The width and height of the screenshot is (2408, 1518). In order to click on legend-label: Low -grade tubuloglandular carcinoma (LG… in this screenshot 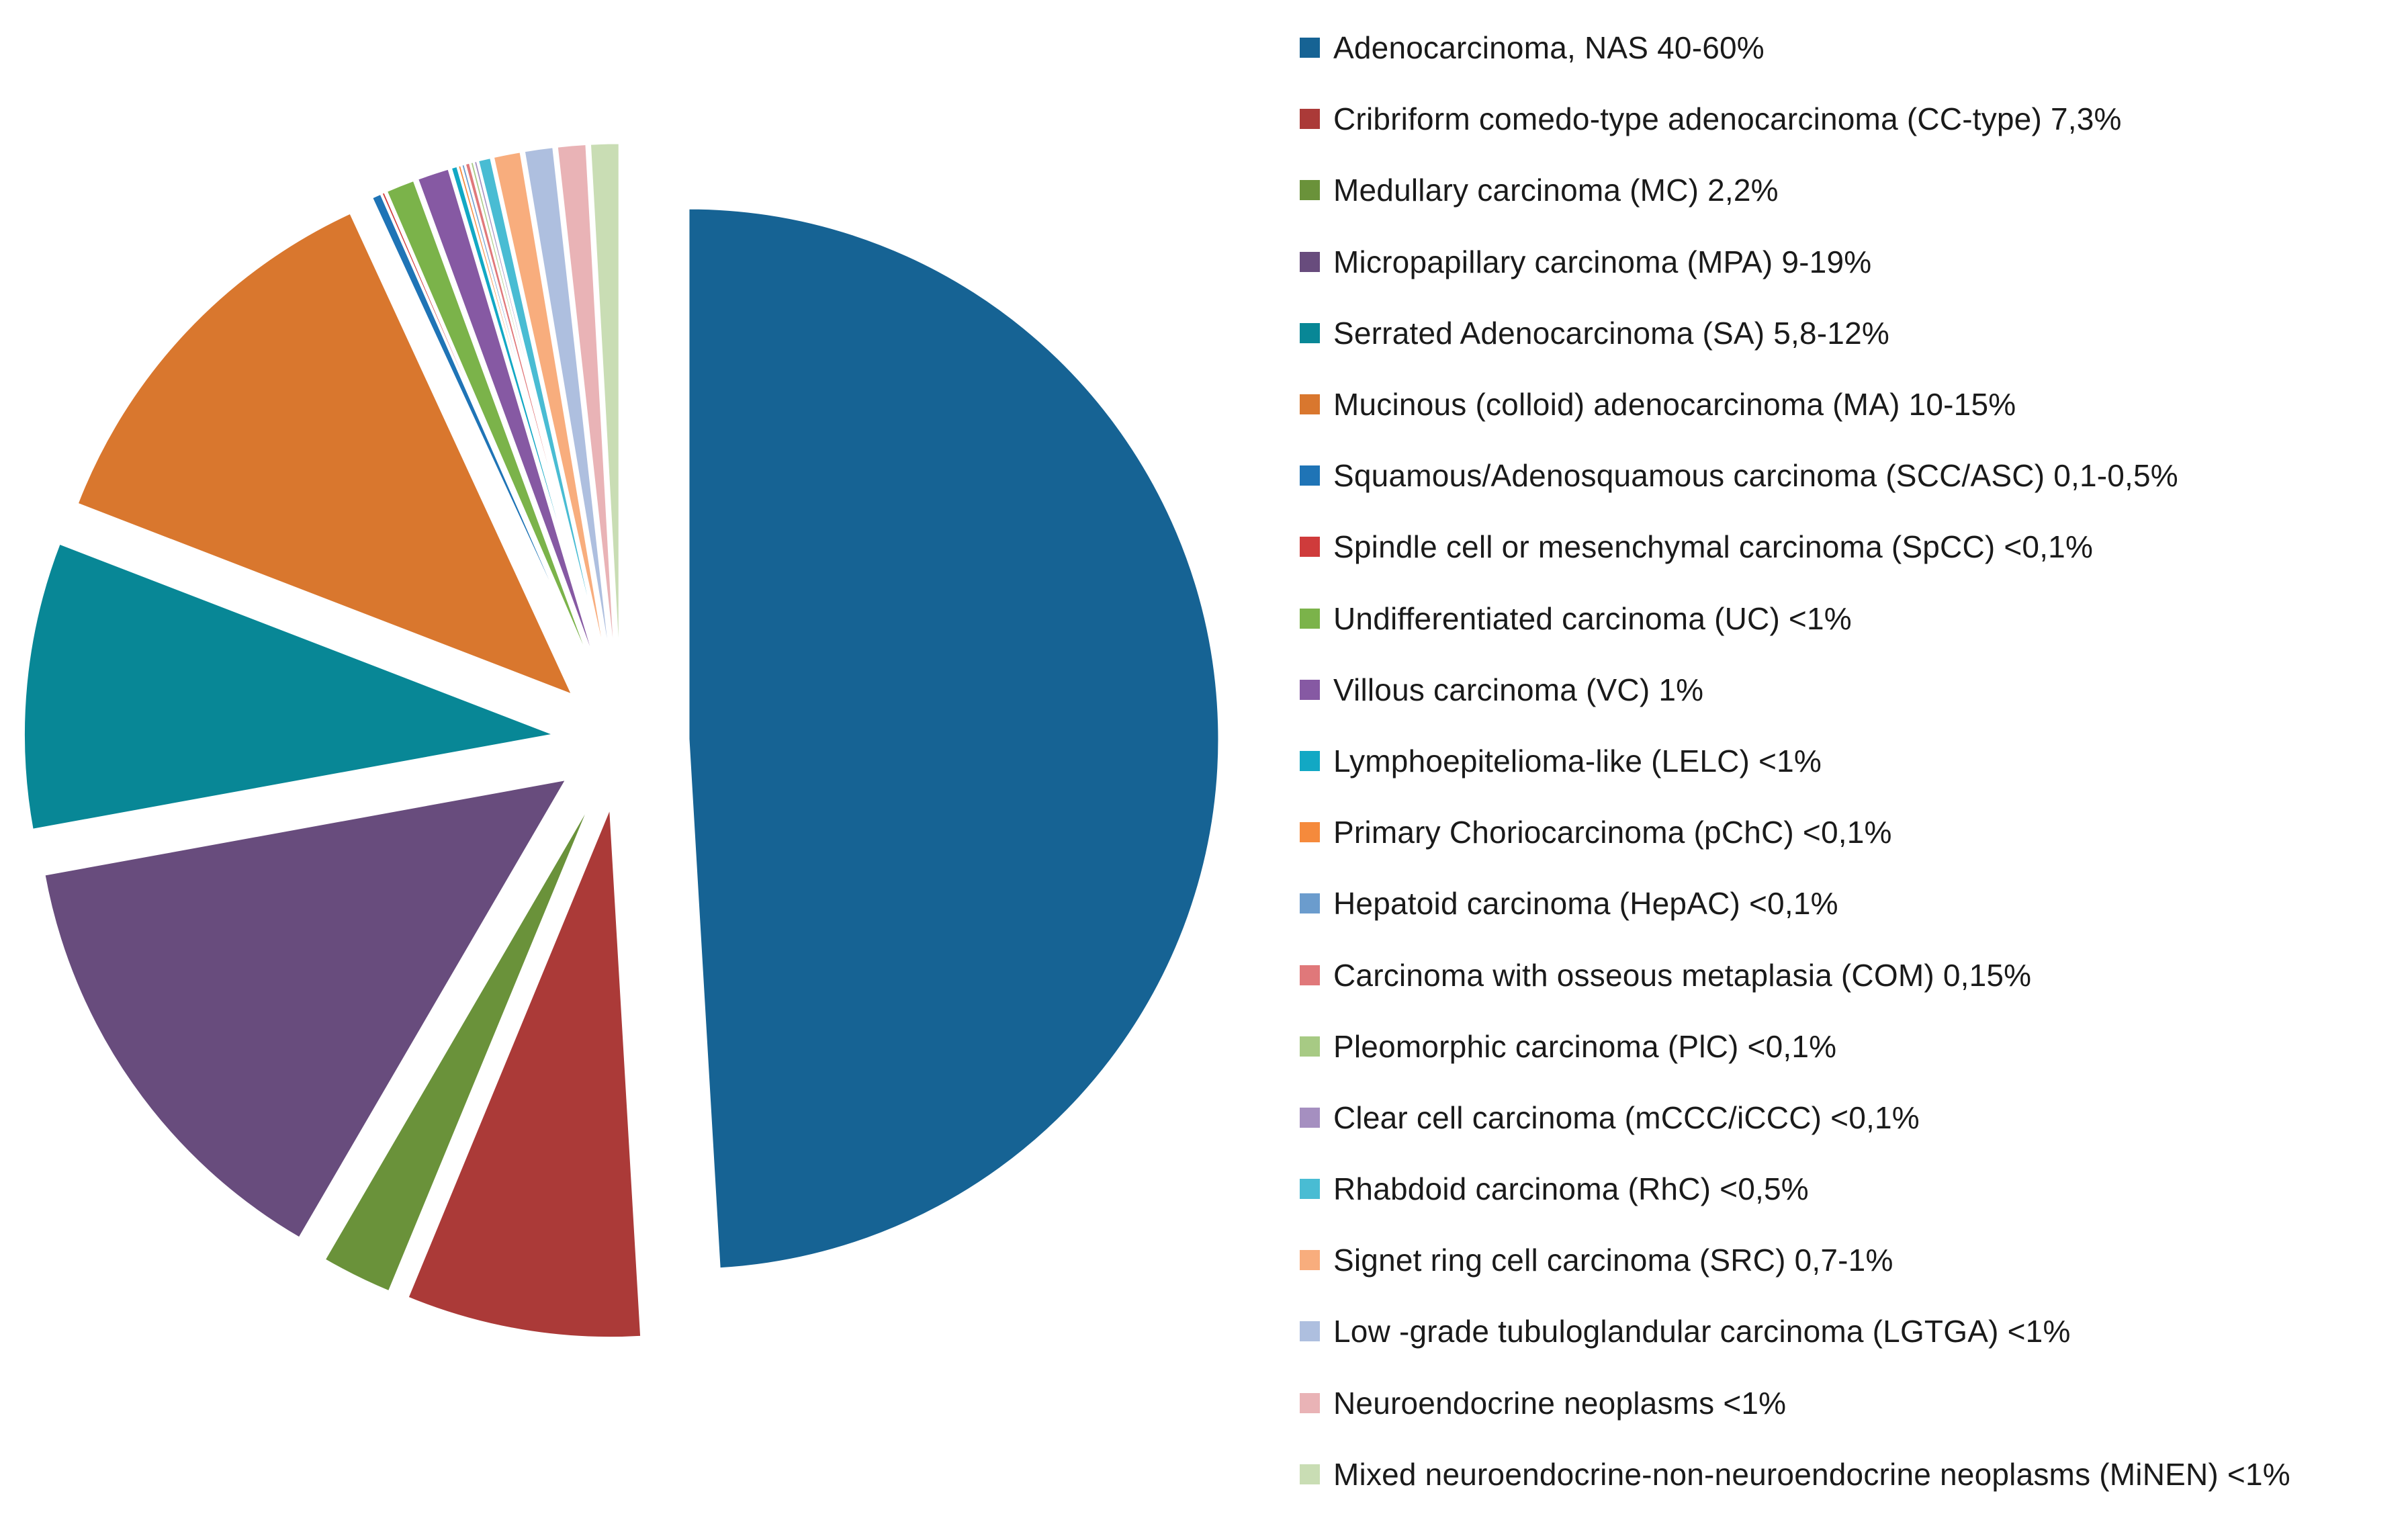, I will do `click(1702, 1331)`.